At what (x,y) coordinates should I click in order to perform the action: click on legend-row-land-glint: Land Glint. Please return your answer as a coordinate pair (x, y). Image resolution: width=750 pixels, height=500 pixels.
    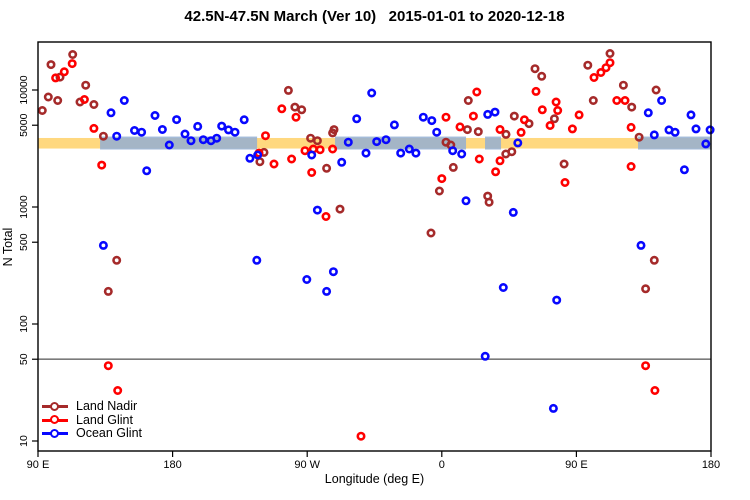
    Looking at the image, I should click on (92, 420).